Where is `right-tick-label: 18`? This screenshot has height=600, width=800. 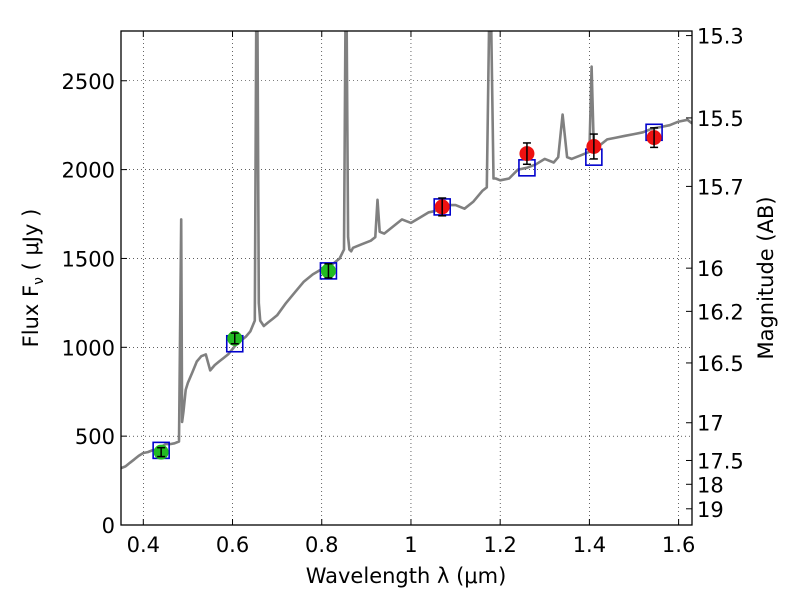
right-tick-label: 18 is located at coordinates (710, 485).